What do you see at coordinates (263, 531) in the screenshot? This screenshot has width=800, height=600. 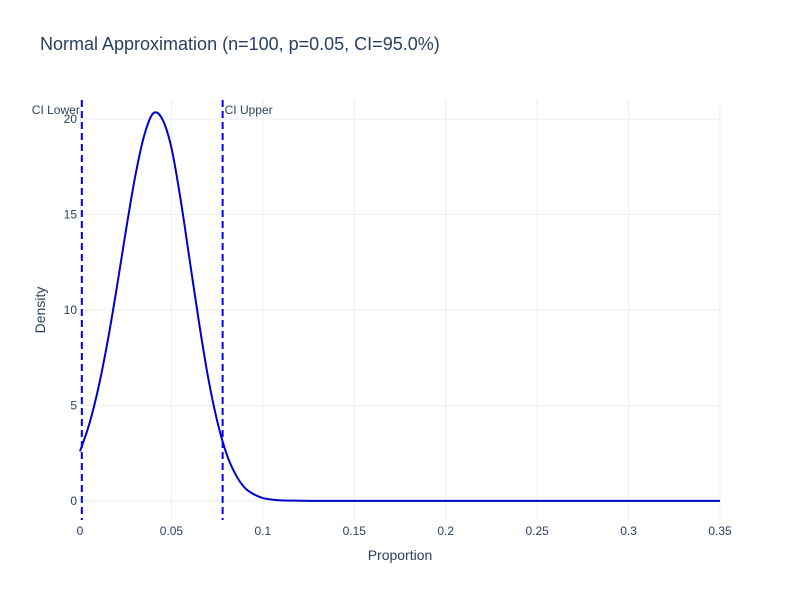 I see `x-tick-label: 0.1` at bounding box center [263, 531].